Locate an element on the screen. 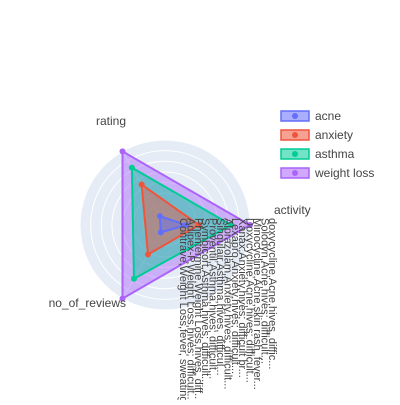 Image resolution: width=400 pixels, height=405 pixels. series-layer is located at coordinates (186, 225).